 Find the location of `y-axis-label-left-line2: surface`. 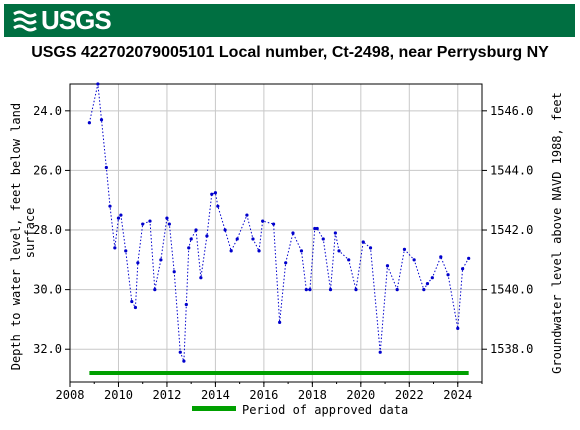

y-axis-label-left-line2: surface is located at coordinates (30, 233).